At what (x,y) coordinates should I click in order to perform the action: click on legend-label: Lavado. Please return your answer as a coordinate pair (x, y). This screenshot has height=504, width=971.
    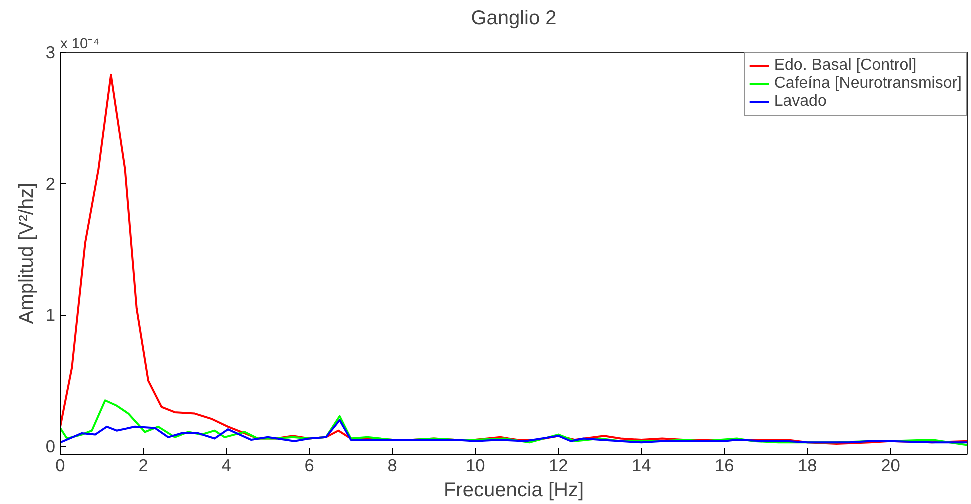
    Looking at the image, I should click on (800, 102).